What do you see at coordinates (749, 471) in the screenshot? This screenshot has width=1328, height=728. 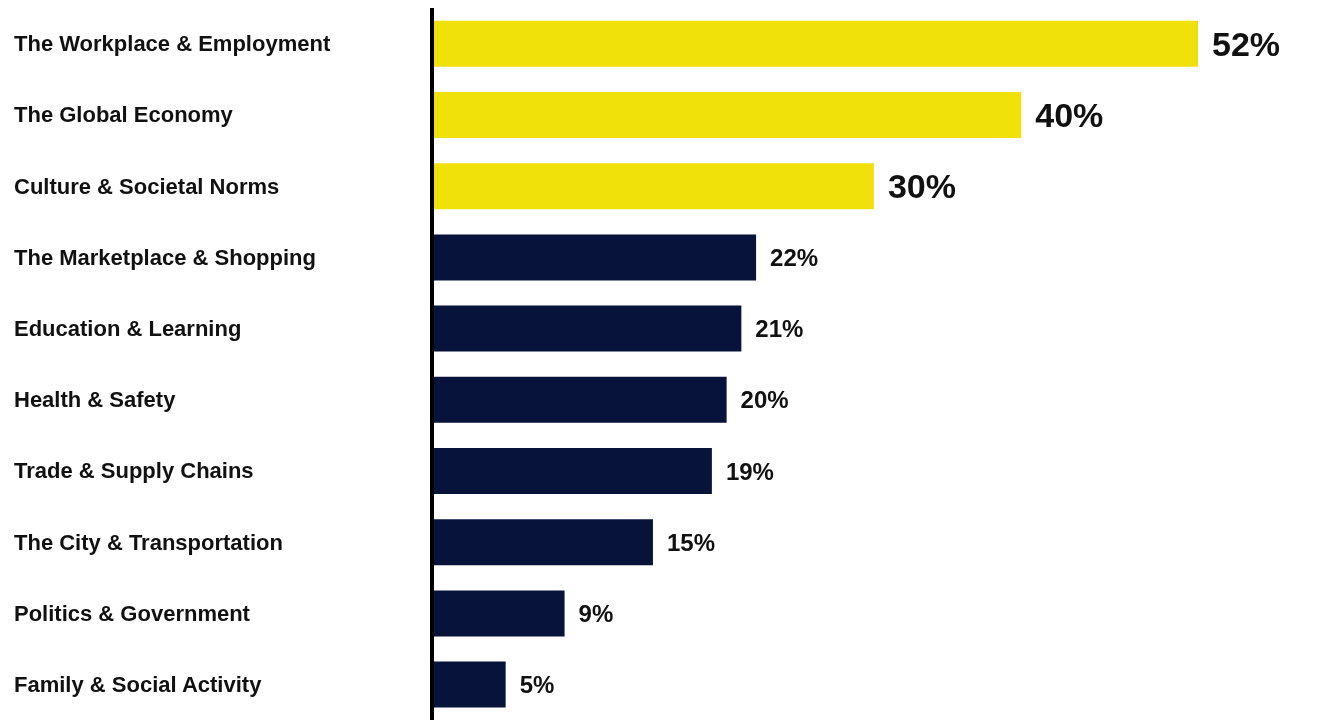 I see `data-label: 19%` at bounding box center [749, 471].